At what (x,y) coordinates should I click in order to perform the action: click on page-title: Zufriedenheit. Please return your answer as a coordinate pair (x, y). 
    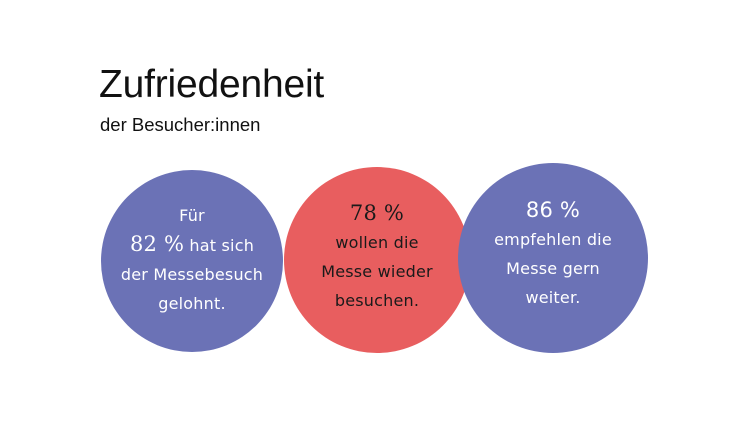
    Looking at the image, I should click on (212, 84).